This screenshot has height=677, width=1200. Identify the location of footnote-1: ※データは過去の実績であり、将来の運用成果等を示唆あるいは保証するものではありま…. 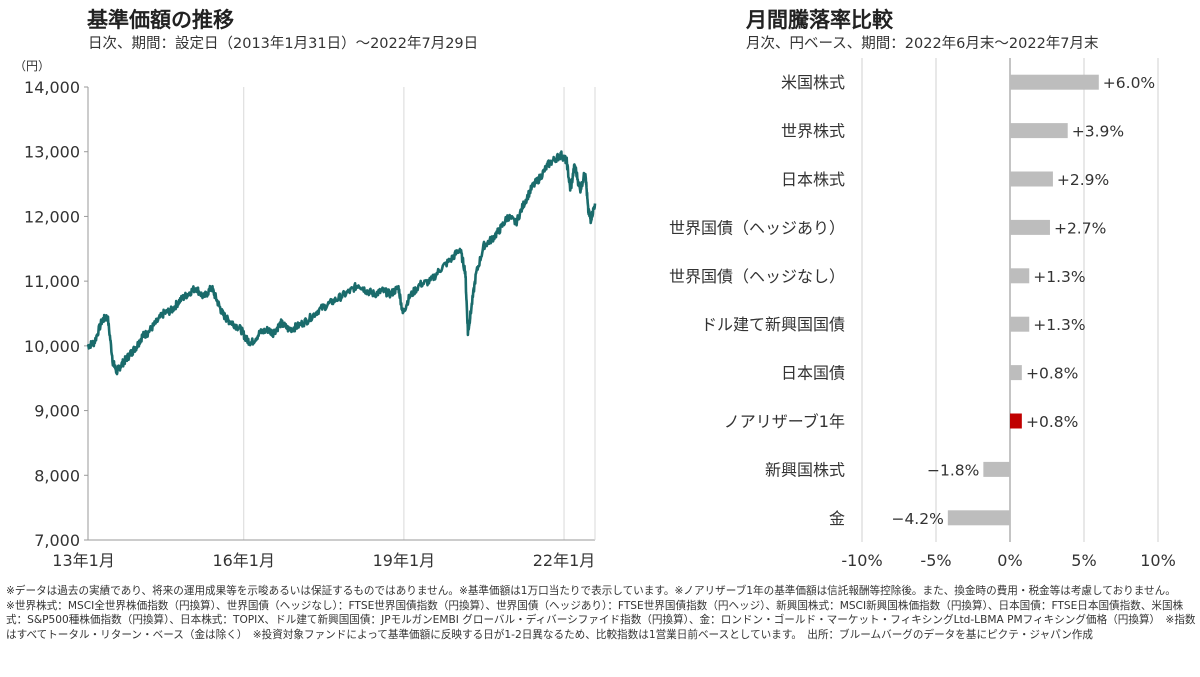
(591, 591).